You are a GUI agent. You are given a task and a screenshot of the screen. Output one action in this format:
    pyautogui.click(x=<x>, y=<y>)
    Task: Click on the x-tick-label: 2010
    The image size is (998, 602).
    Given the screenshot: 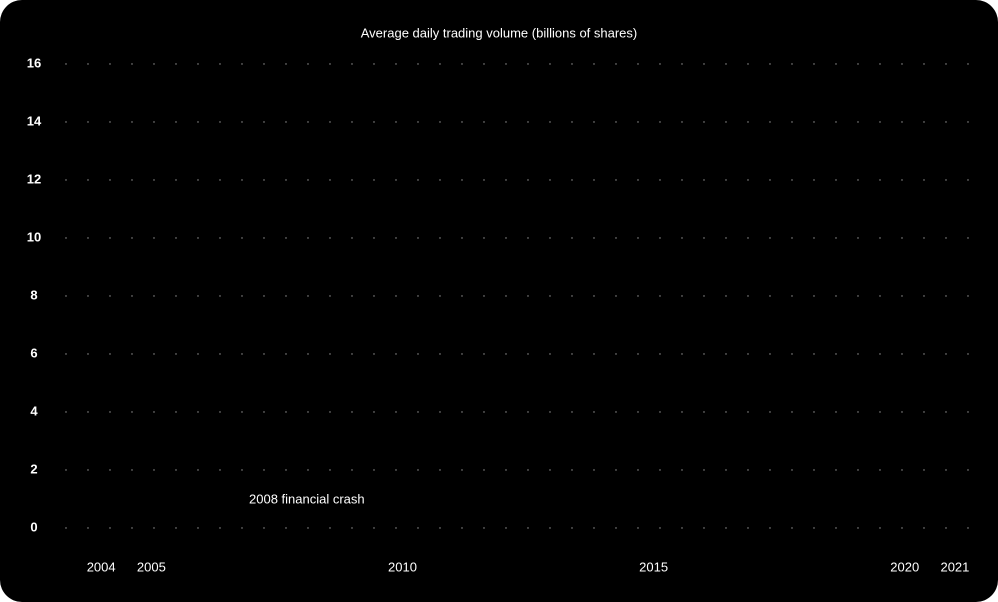 What is the action you would take?
    pyautogui.click(x=402, y=566)
    